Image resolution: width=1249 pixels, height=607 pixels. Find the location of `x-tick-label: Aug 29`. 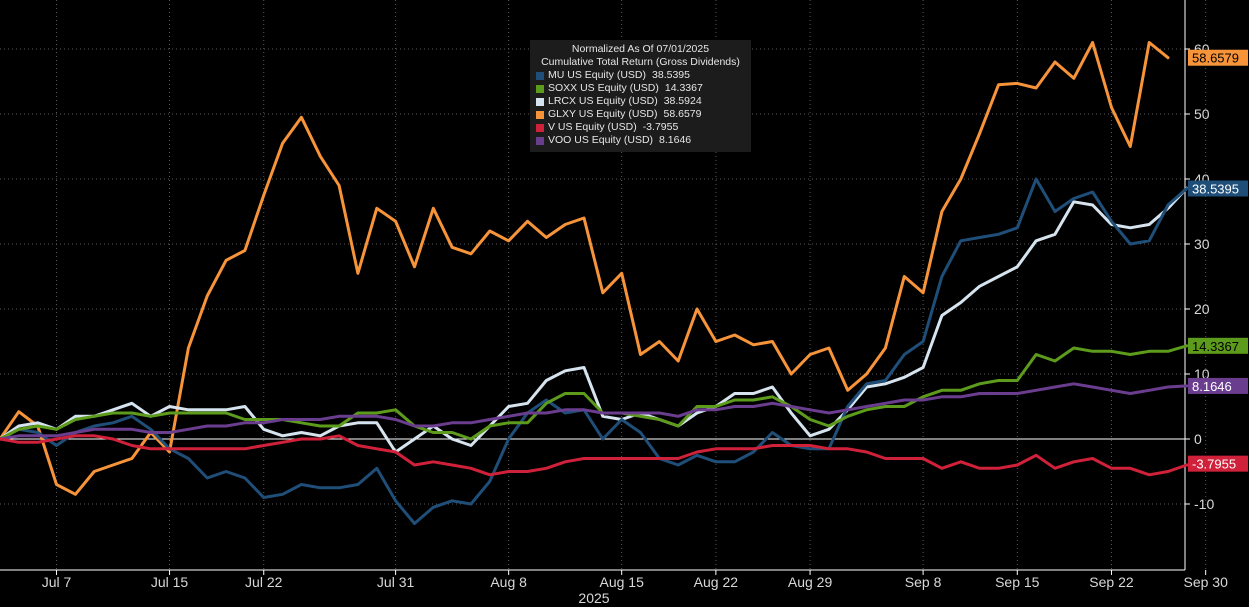

x-tick-label: Aug 29 is located at coordinates (810, 582).